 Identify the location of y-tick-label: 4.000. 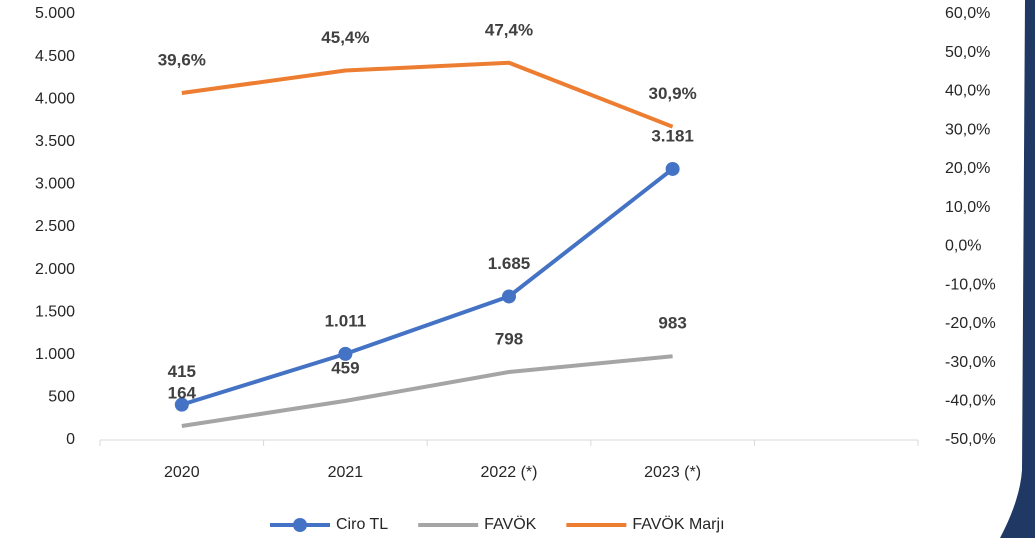
(55, 98).